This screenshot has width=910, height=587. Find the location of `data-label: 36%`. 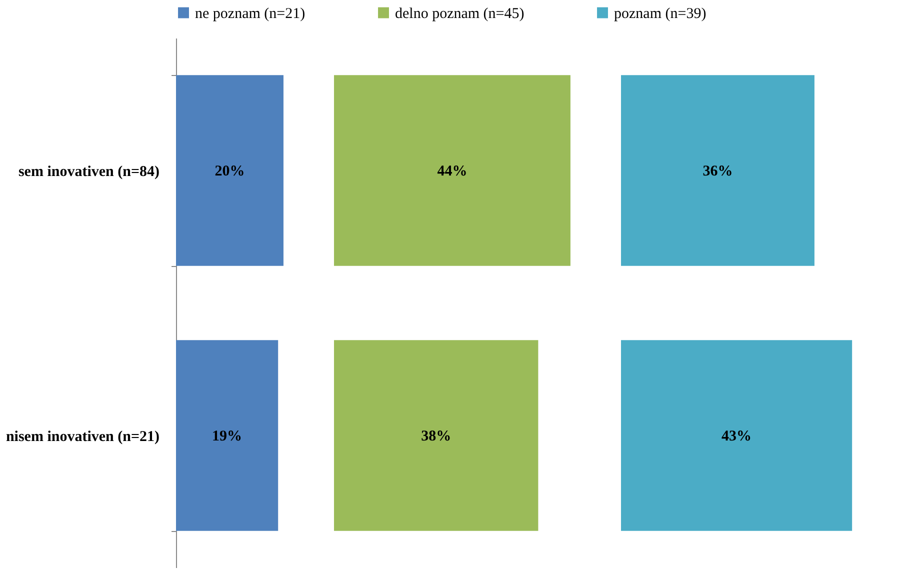

data-label: 36% is located at coordinates (717, 172).